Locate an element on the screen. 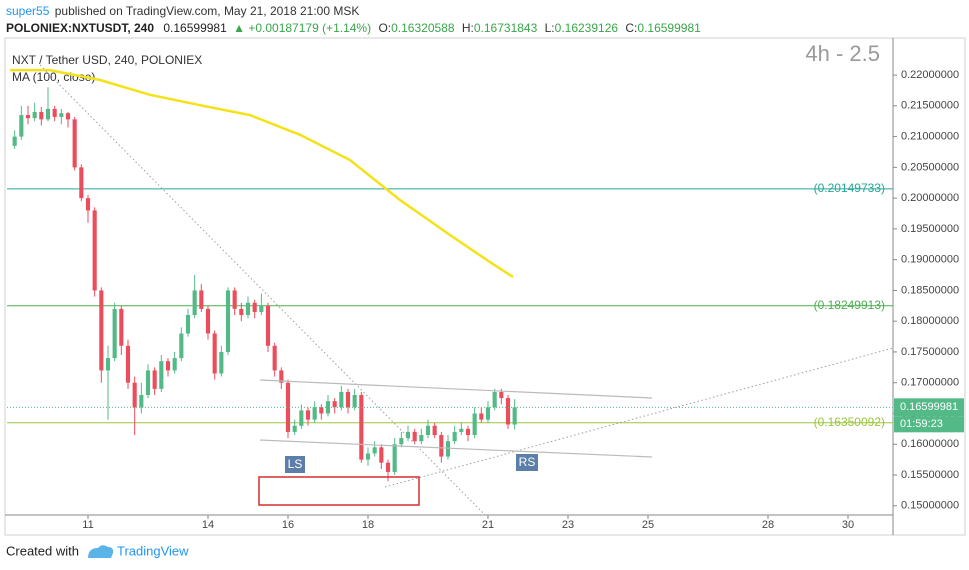 This screenshot has width=969, height=570. author: super55 is located at coordinates (28, 11).